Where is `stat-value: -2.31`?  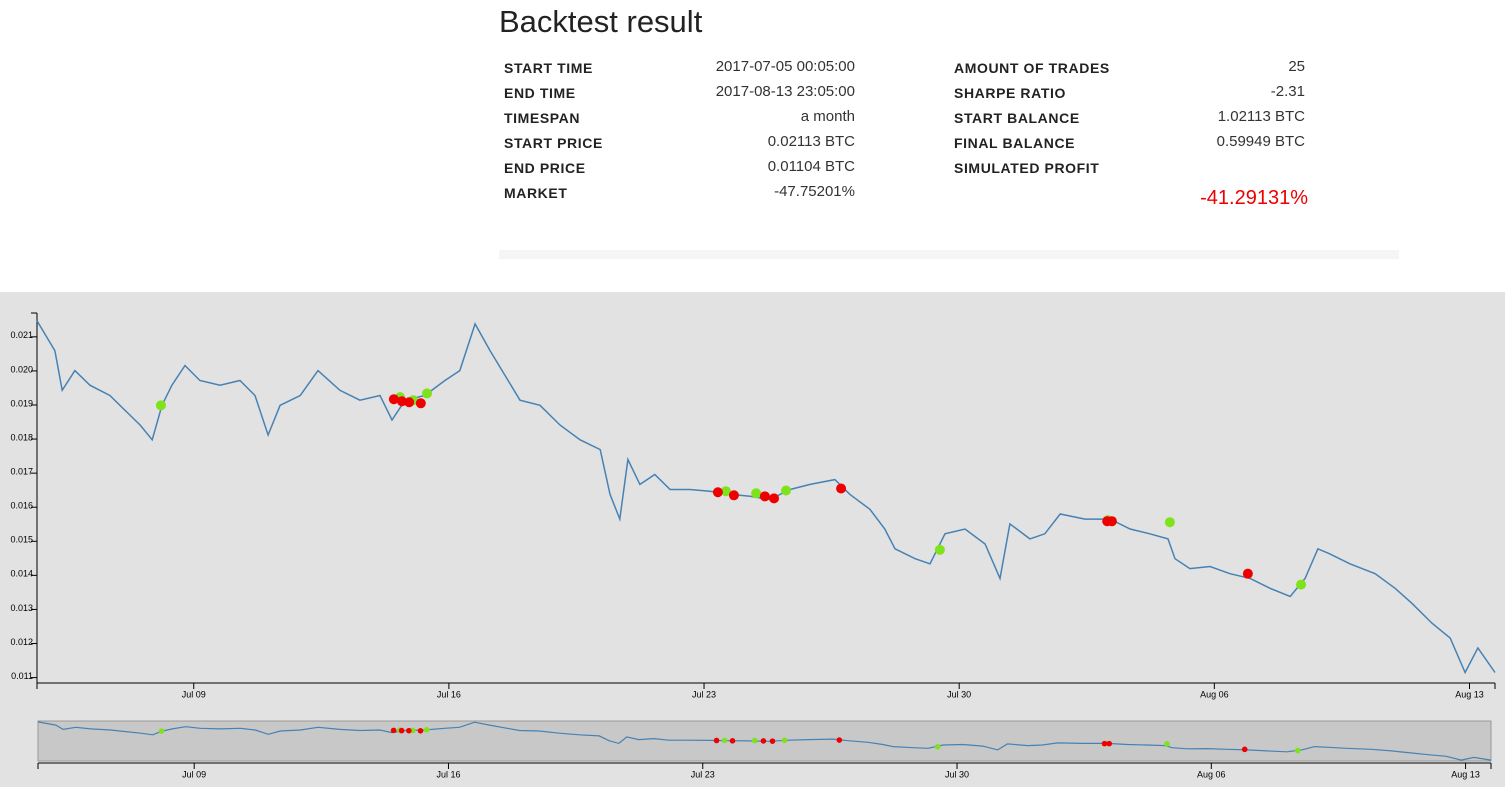
stat-value: -2.31 is located at coordinates (1287, 91).